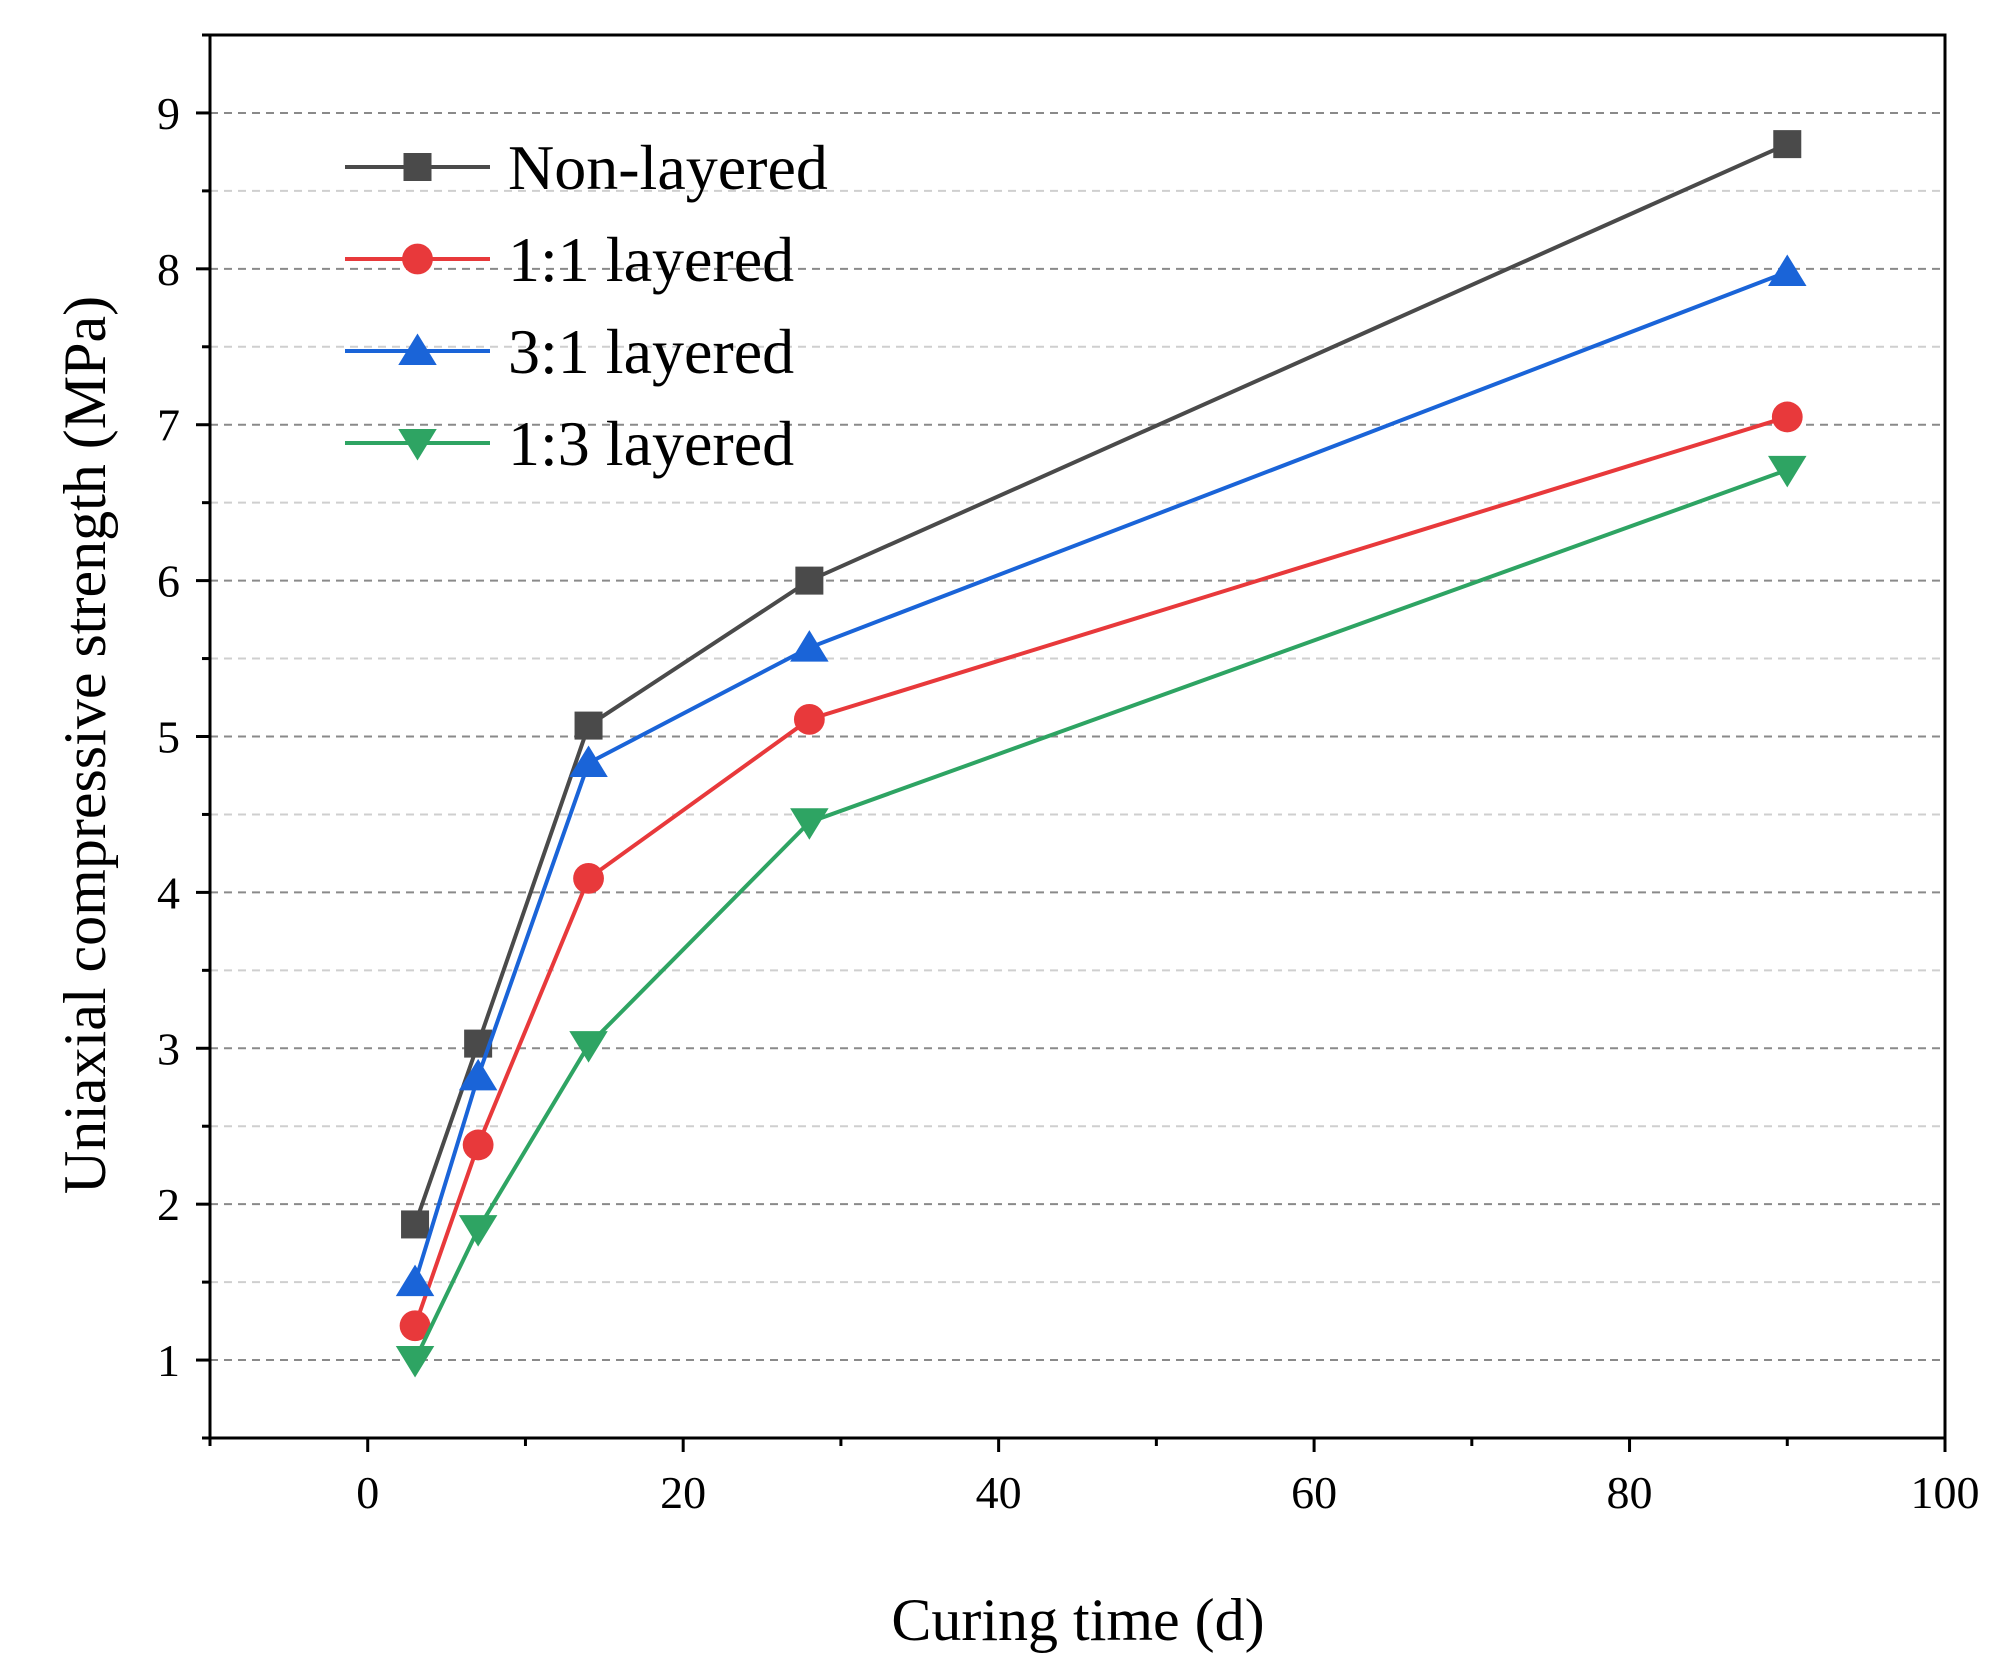 The width and height of the screenshot is (2009, 1673). I want to click on legend-label: Non-layered, so click(668, 167).